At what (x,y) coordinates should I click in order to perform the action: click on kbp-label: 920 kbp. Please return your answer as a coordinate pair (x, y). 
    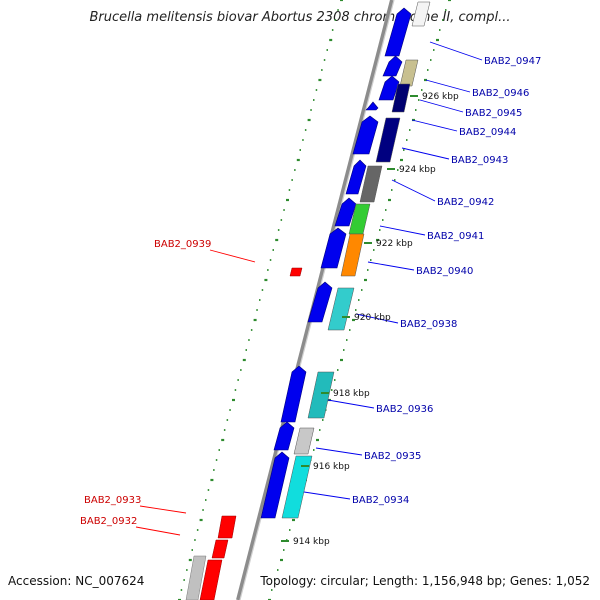
    Looking at the image, I should click on (372, 318).